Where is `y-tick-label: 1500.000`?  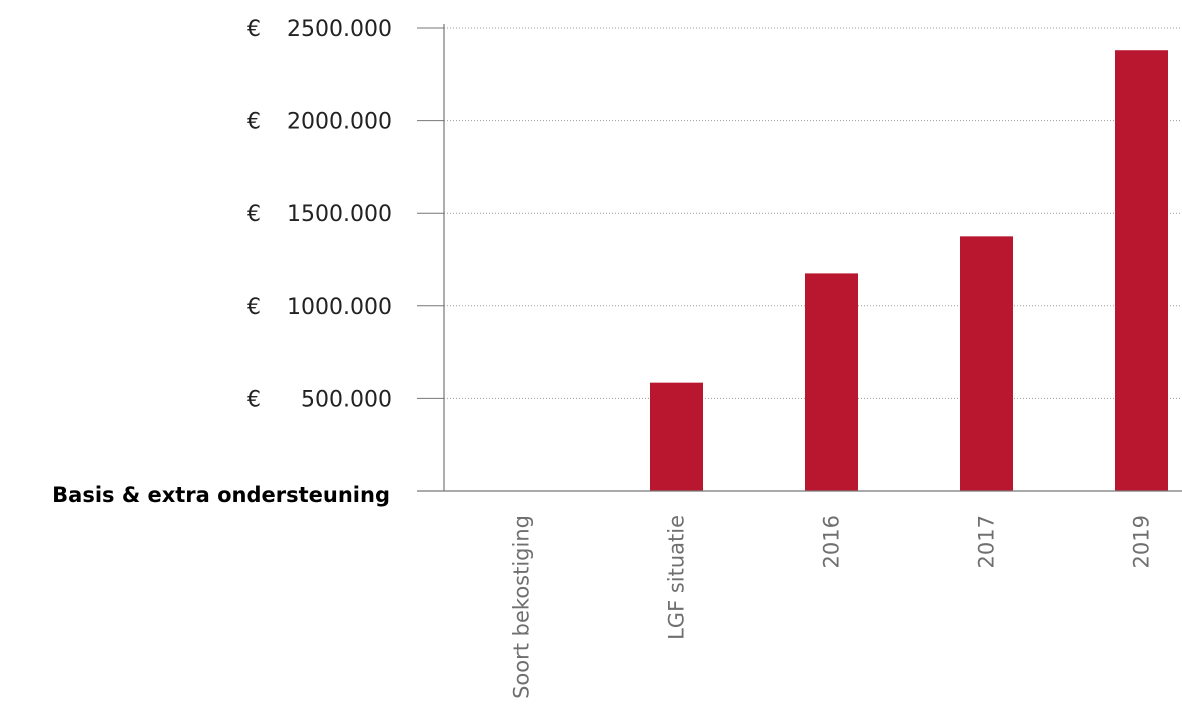 y-tick-label: 1500.000 is located at coordinates (339, 214).